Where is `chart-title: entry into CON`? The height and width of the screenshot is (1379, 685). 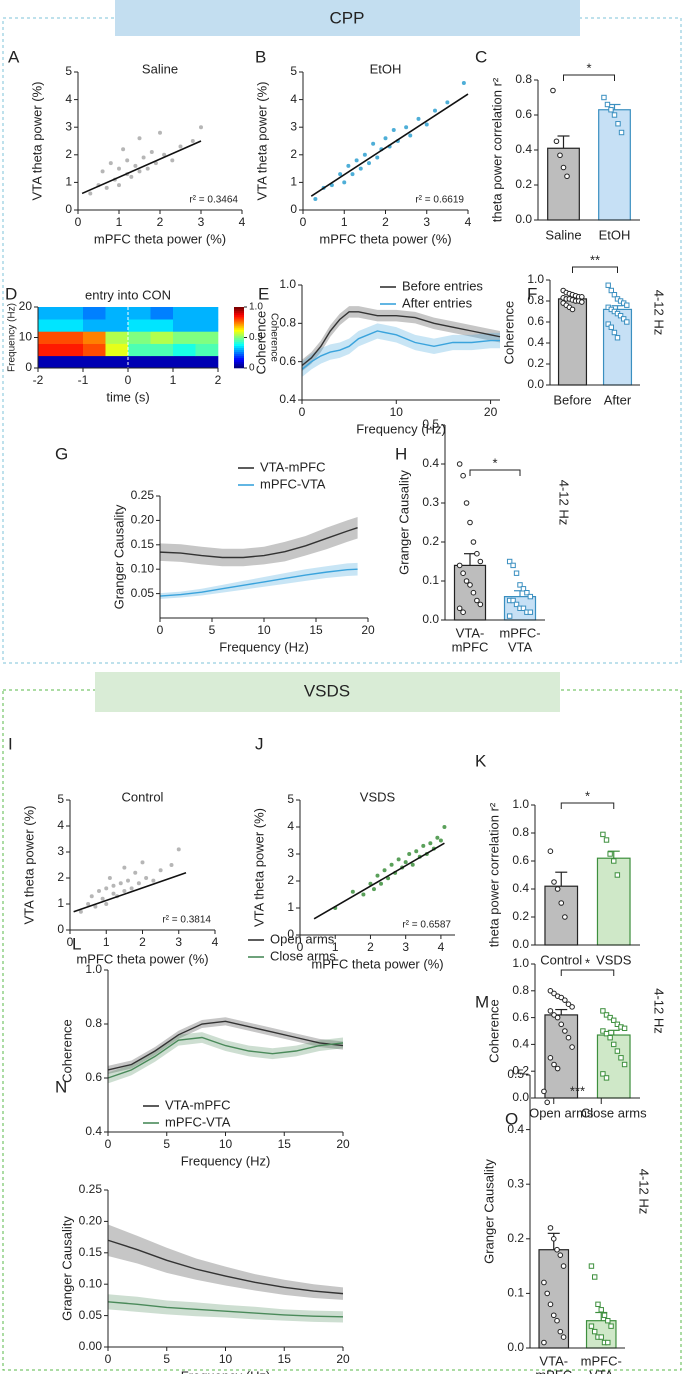
chart-title: entry into CON is located at coordinates (128, 294).